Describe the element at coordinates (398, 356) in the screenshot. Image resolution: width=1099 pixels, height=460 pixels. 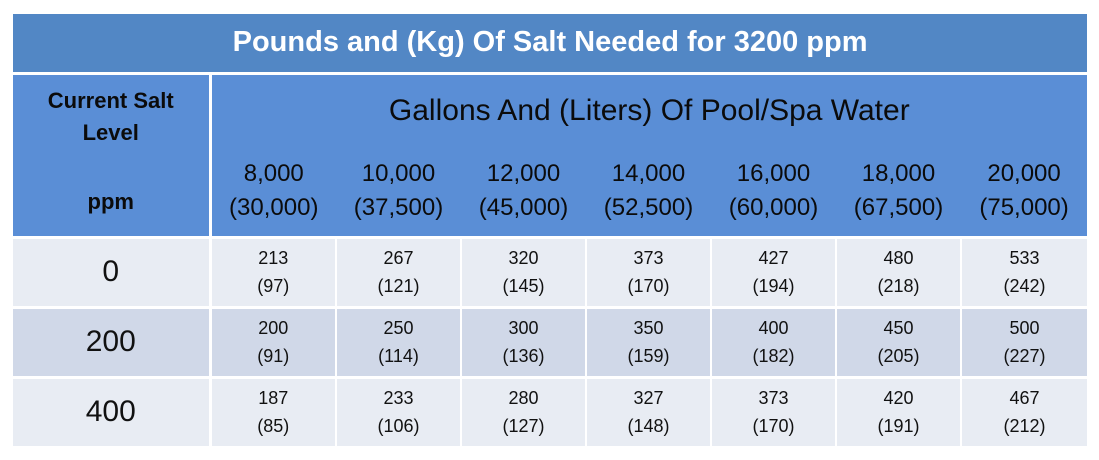
I see `kg-value: (114)` at that location.